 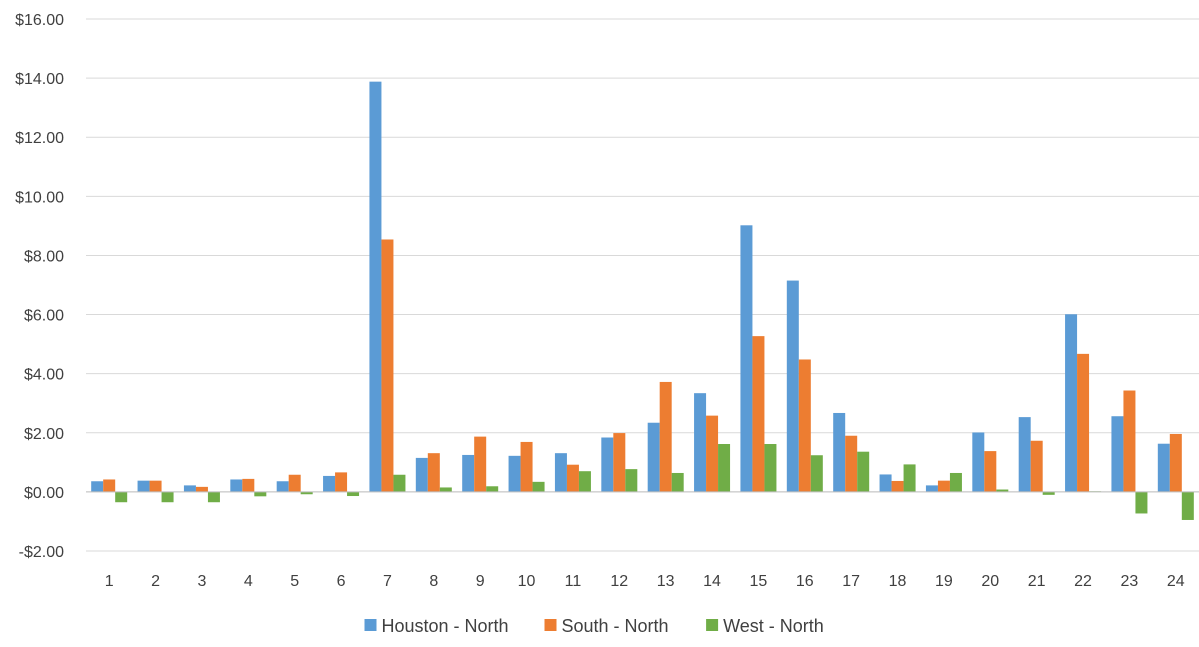 What do you see at coordinates (201, 581) in the screenshot?
I see `x-tick-label: 3` at bounding box center [201, 581].